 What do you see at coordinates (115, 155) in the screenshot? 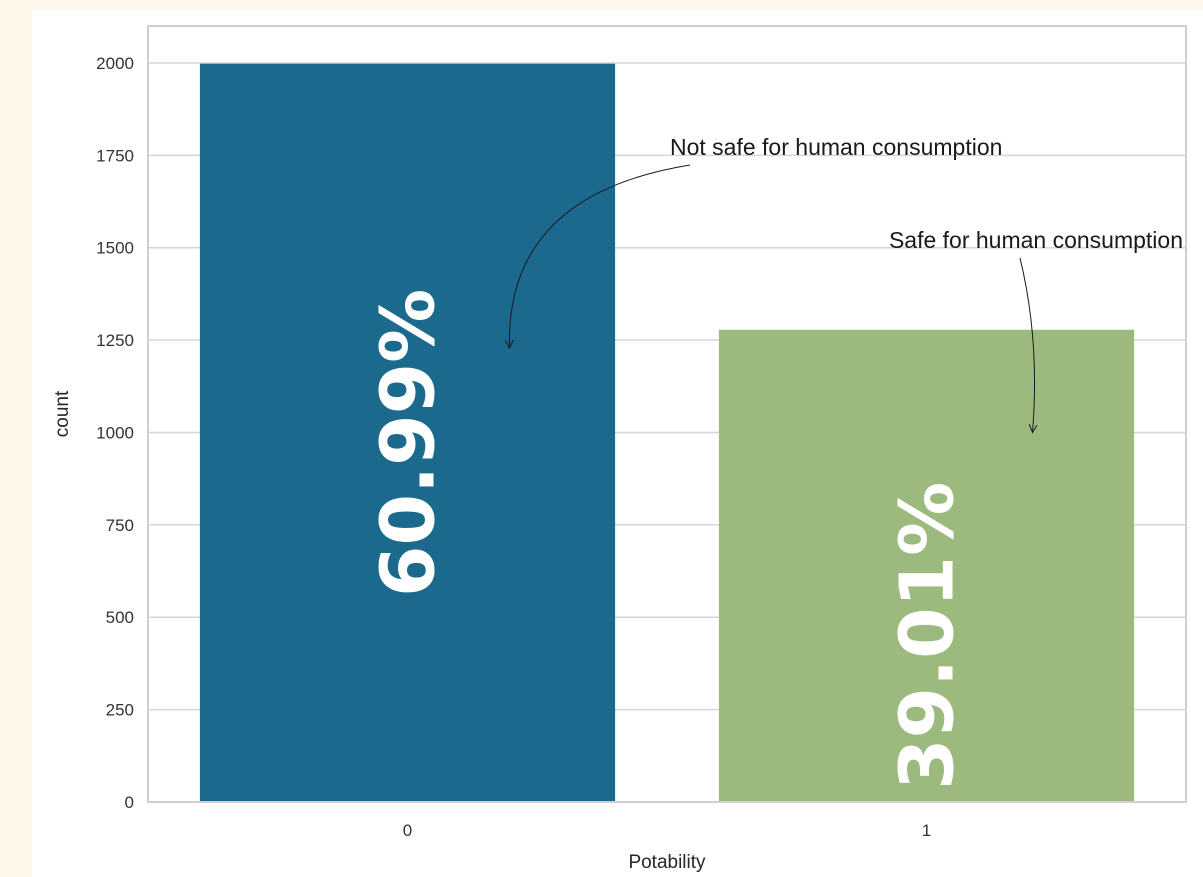
I see `y-tick-label: 1750` at bounding box center [115, 155].